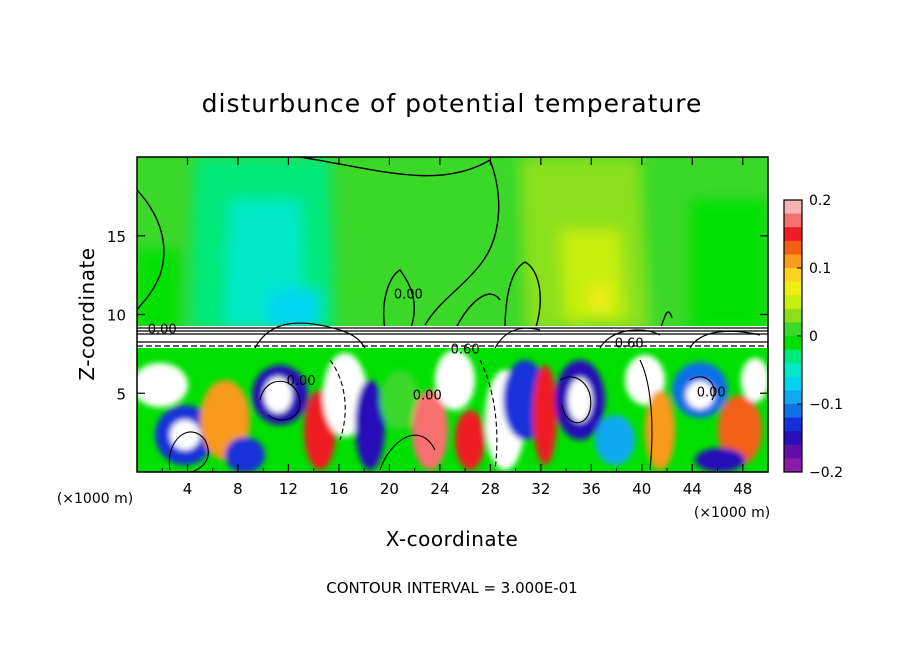 This screenshot has height=654, width=904. Describe the element at coordinates (591, 489) in the screenshot. I see `x-tick-label: 36` at that location.